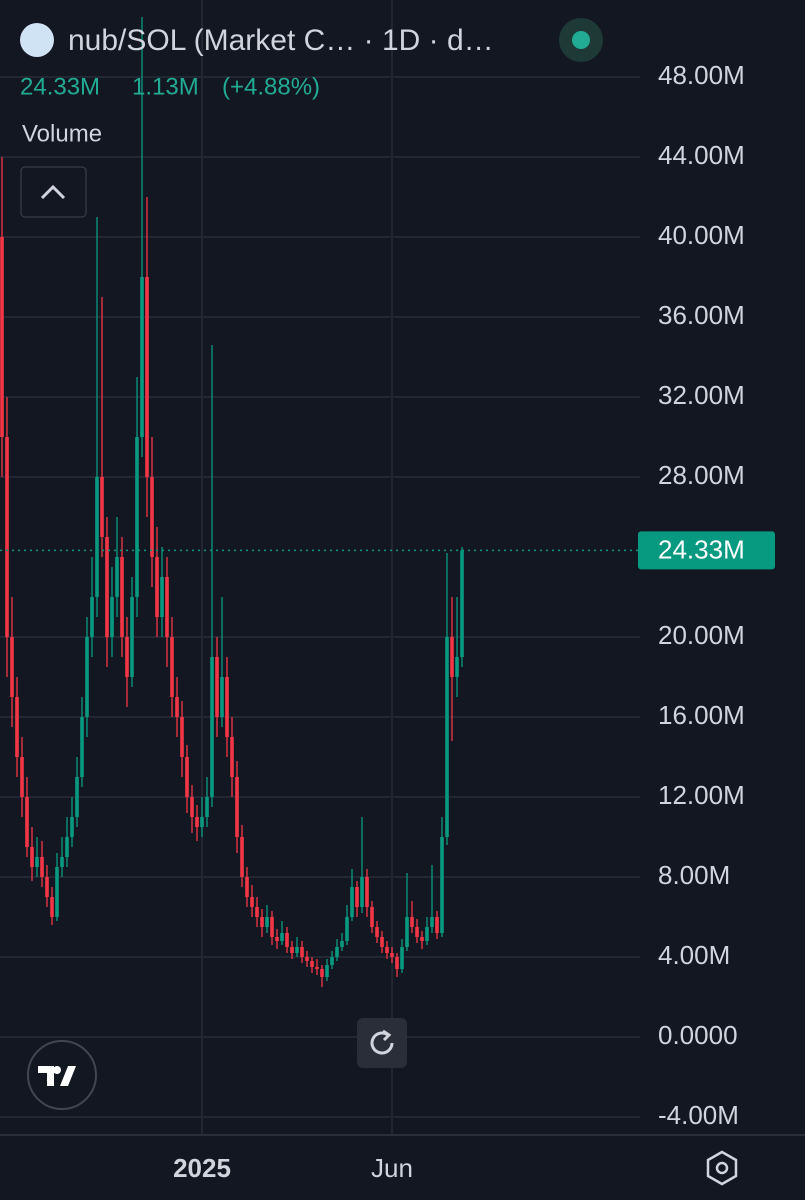 Image resolution: width=805 pixels, height=1200 pixels. What do you see at coordinates (202, 1168) in the screenshot?
I see `x-tick-label: 2025` at bounding box center [202, 1168].